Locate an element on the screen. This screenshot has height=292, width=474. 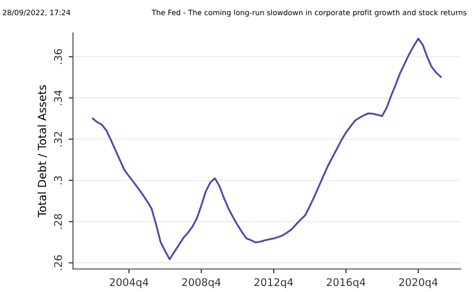
x-tick-label: 2008q4 is located at coordinates (201, 283).